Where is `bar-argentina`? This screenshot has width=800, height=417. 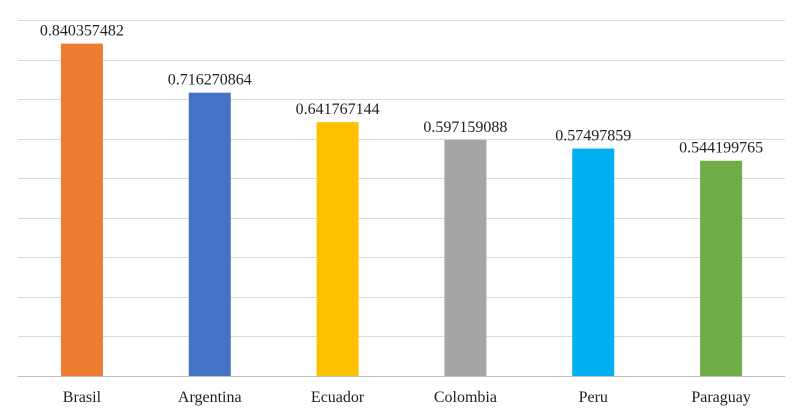
bar-argentina is located at coordinates (209, 234).